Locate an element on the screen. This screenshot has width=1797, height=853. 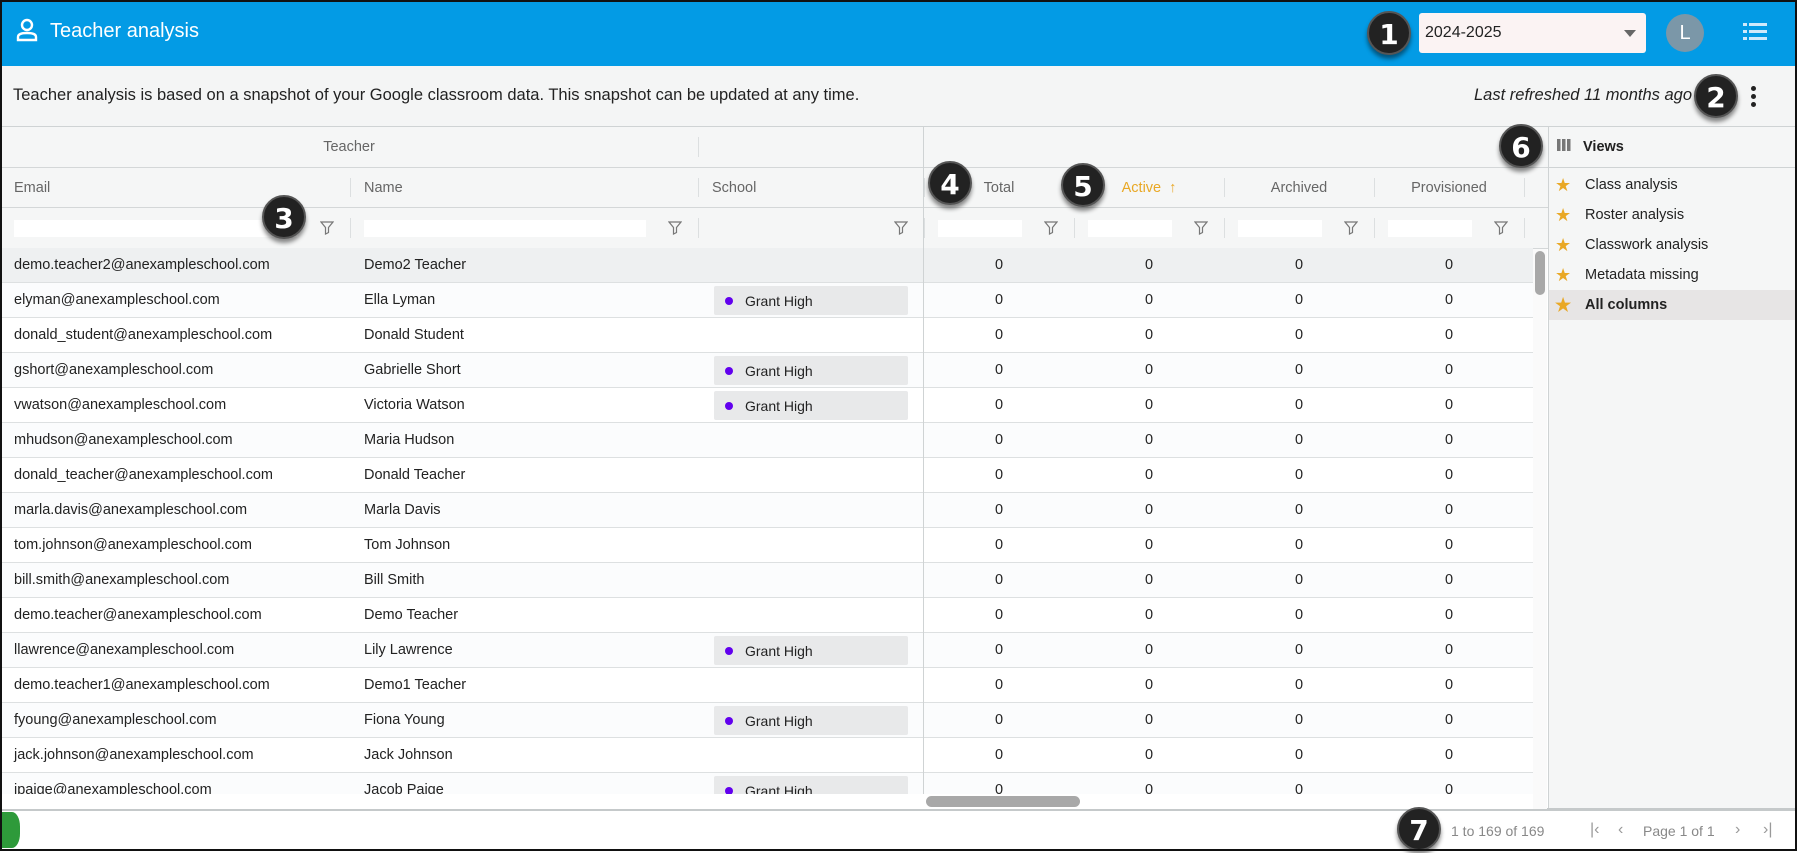
filter-input-total is located at coordinates (980, 228).